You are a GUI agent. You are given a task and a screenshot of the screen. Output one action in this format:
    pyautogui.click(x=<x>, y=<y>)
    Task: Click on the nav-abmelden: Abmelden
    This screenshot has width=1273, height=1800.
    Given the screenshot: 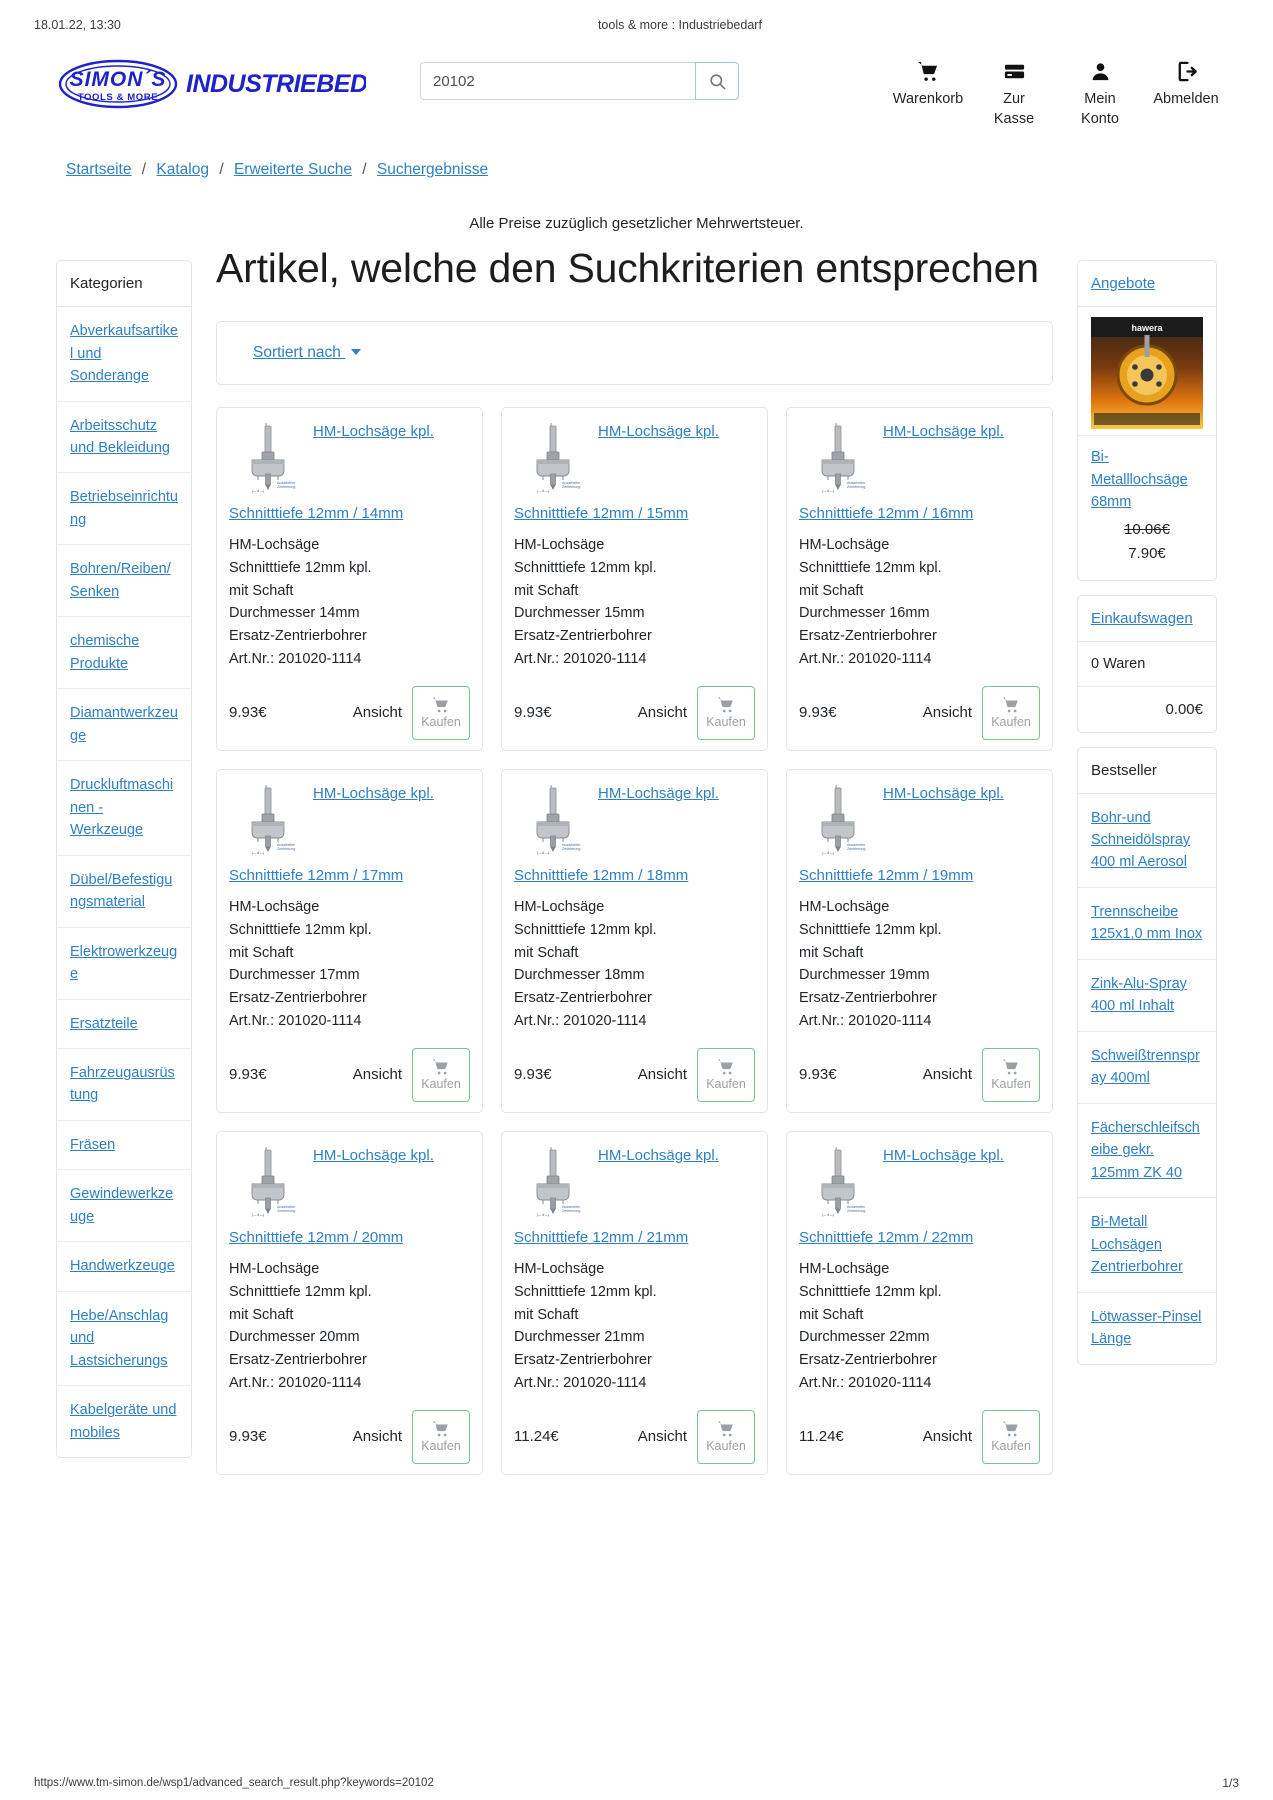 What is the action you would take?
    pyautogui.click(x=1186, y=93)
    